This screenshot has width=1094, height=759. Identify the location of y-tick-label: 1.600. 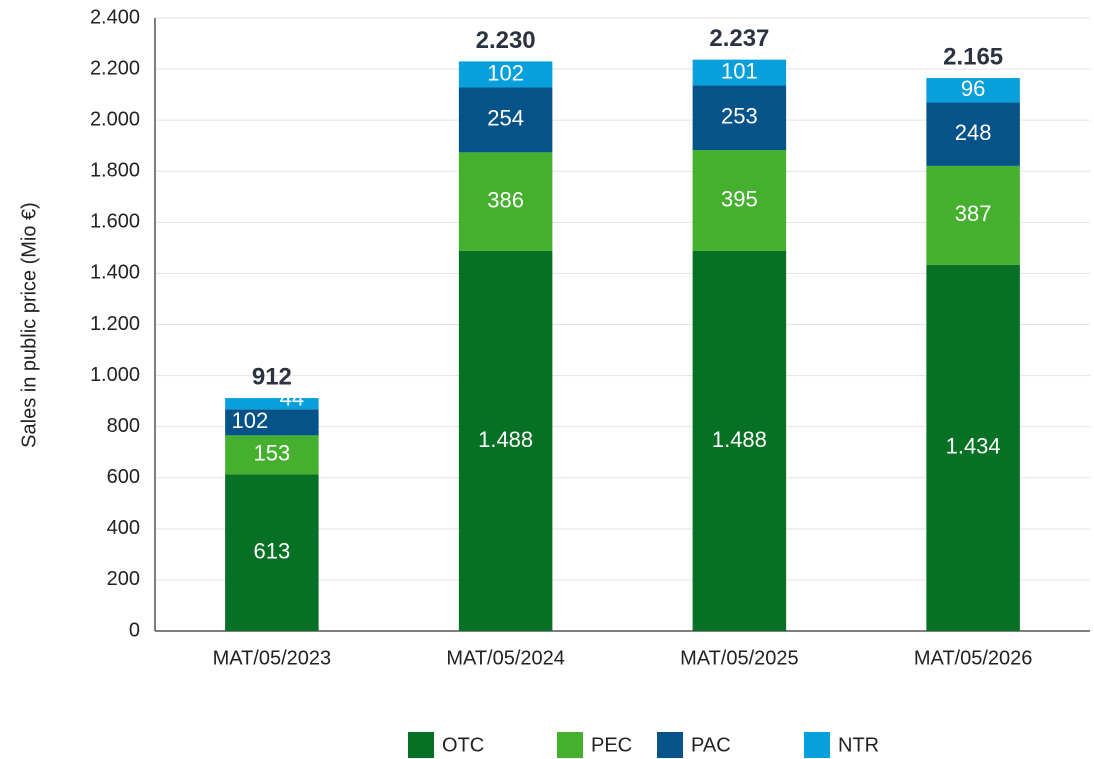
(115, 222).